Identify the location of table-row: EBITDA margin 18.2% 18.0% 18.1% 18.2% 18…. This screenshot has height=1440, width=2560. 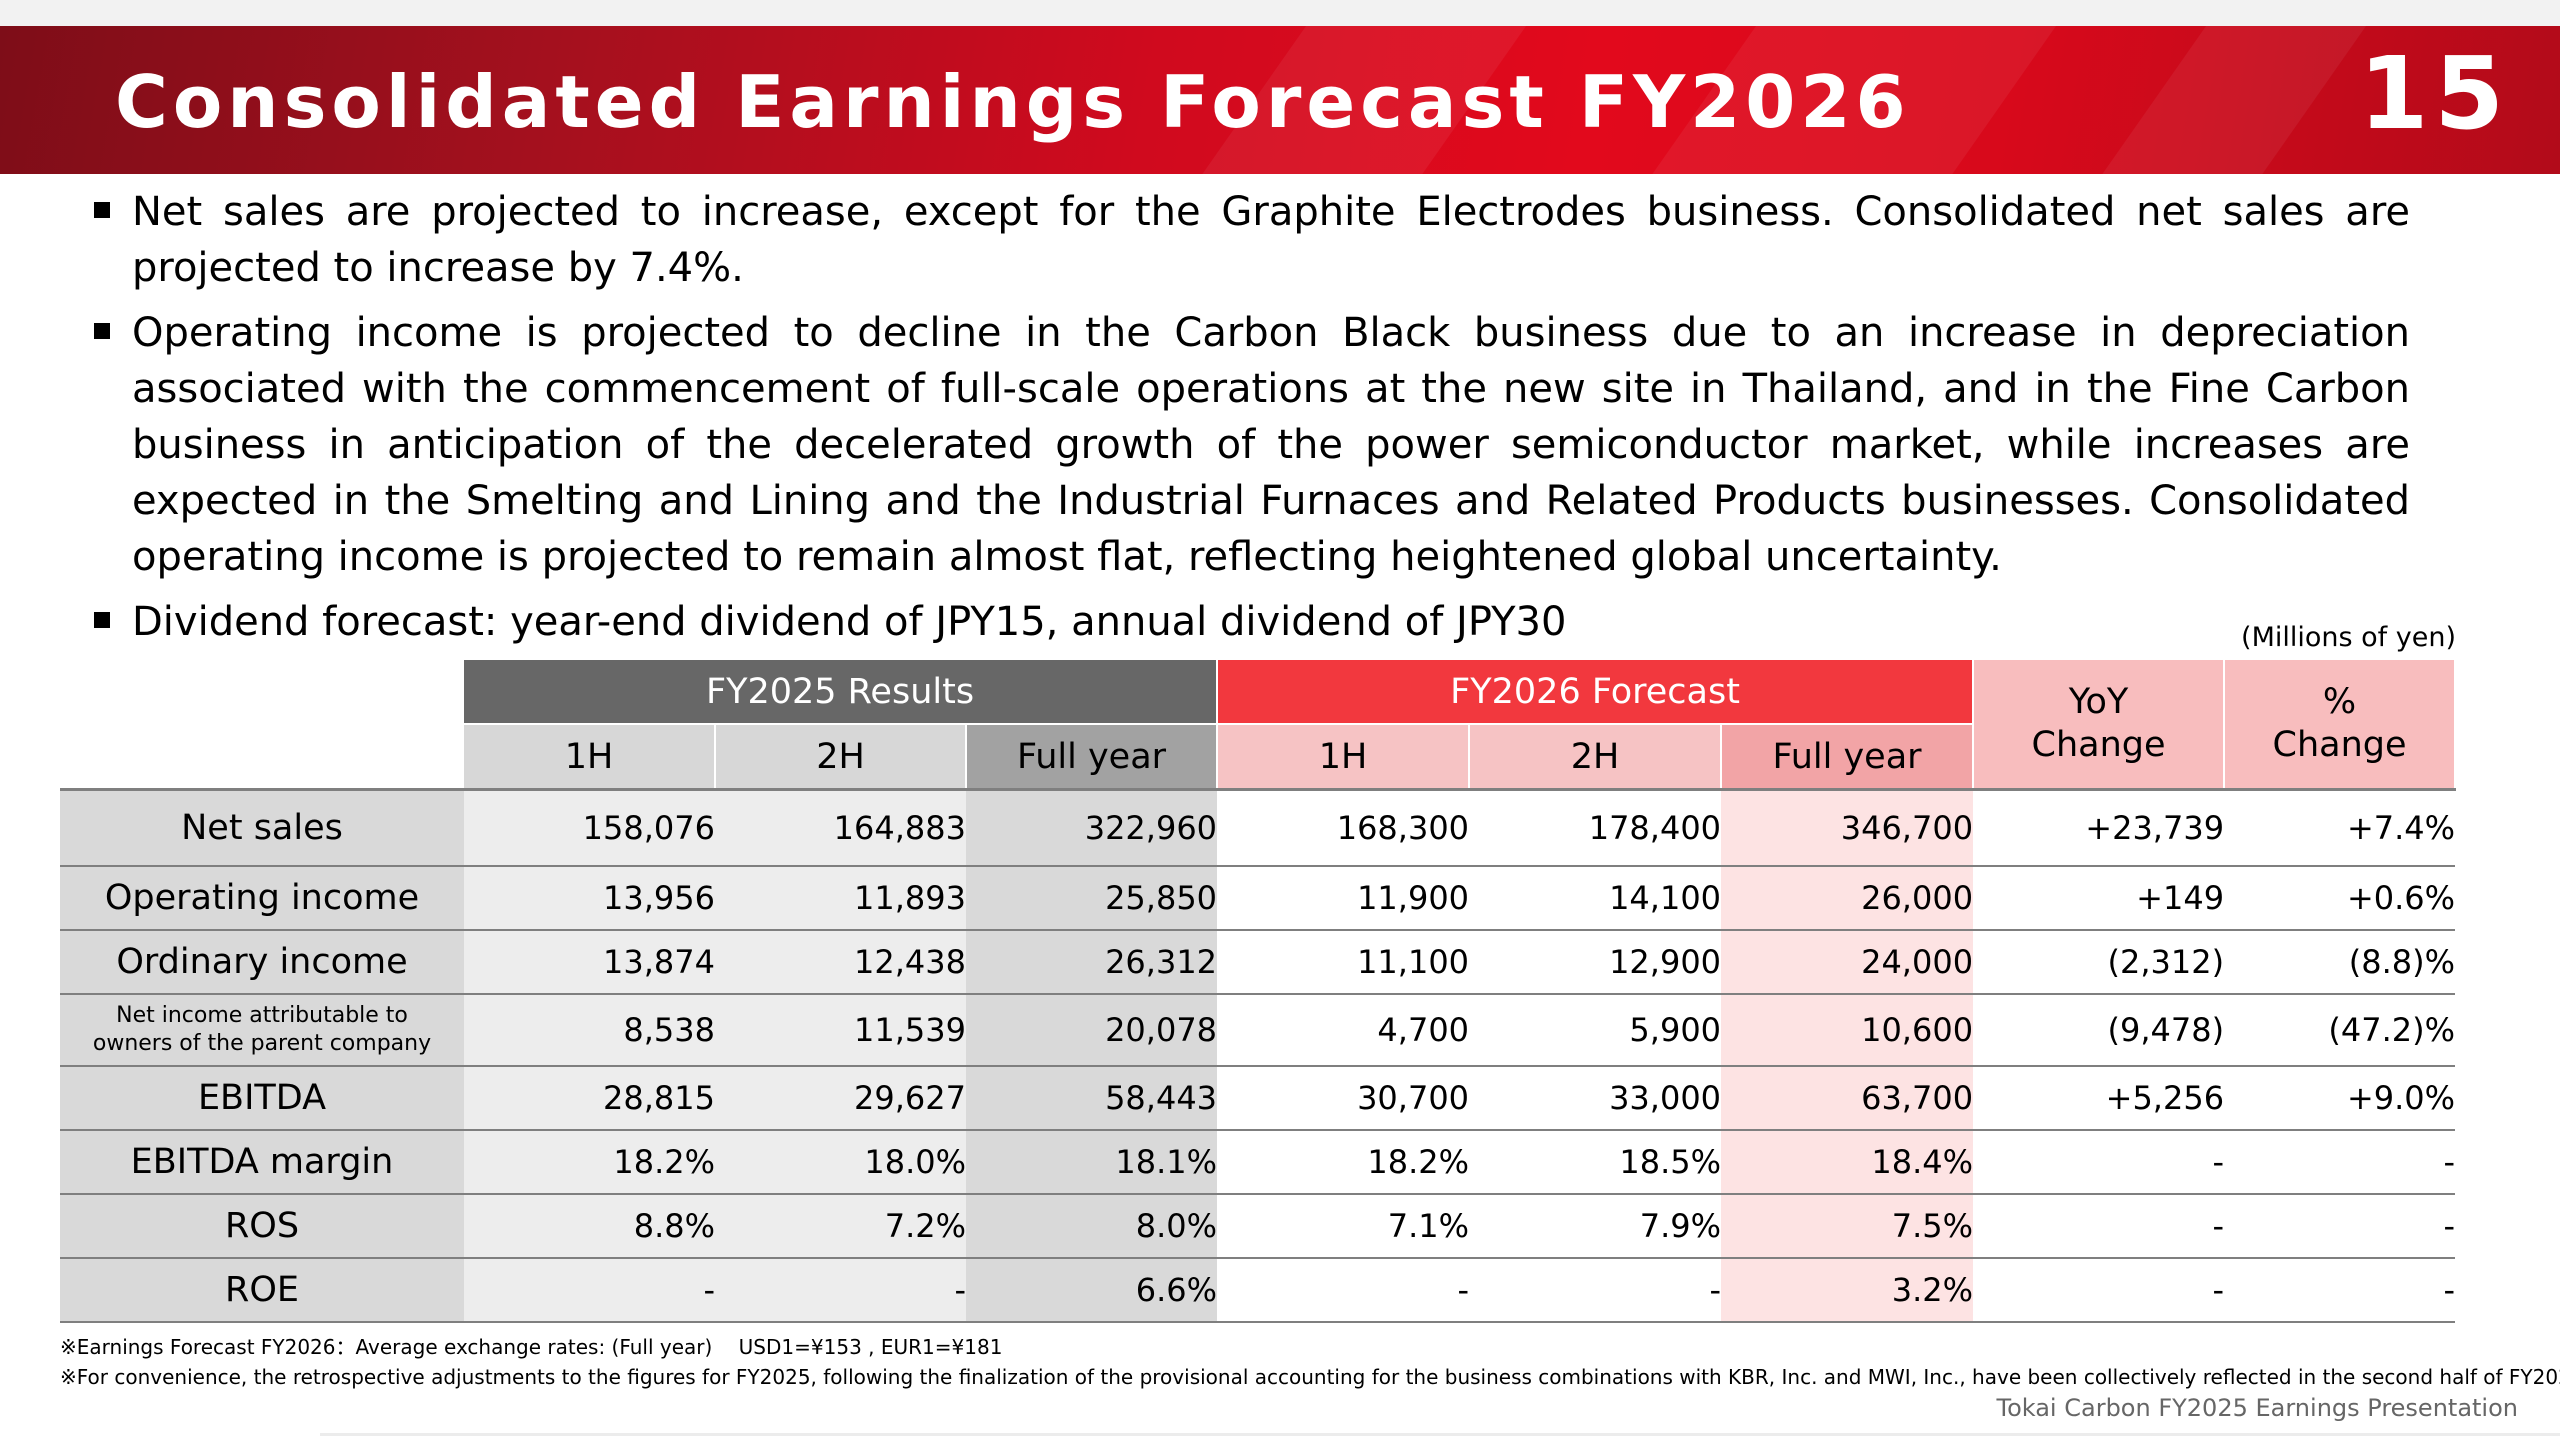
(1258, 1162).